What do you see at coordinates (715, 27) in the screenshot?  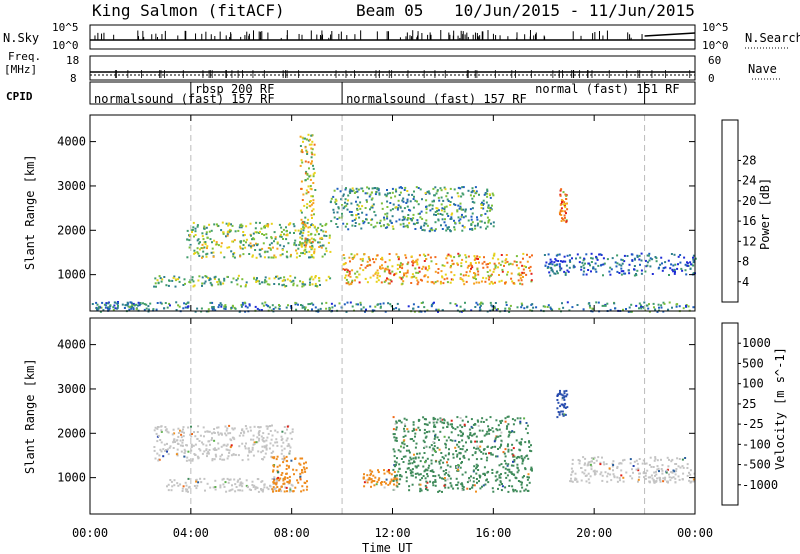 I see `nsearch-tick-top: 10^5` at bounding box center [715, 27].